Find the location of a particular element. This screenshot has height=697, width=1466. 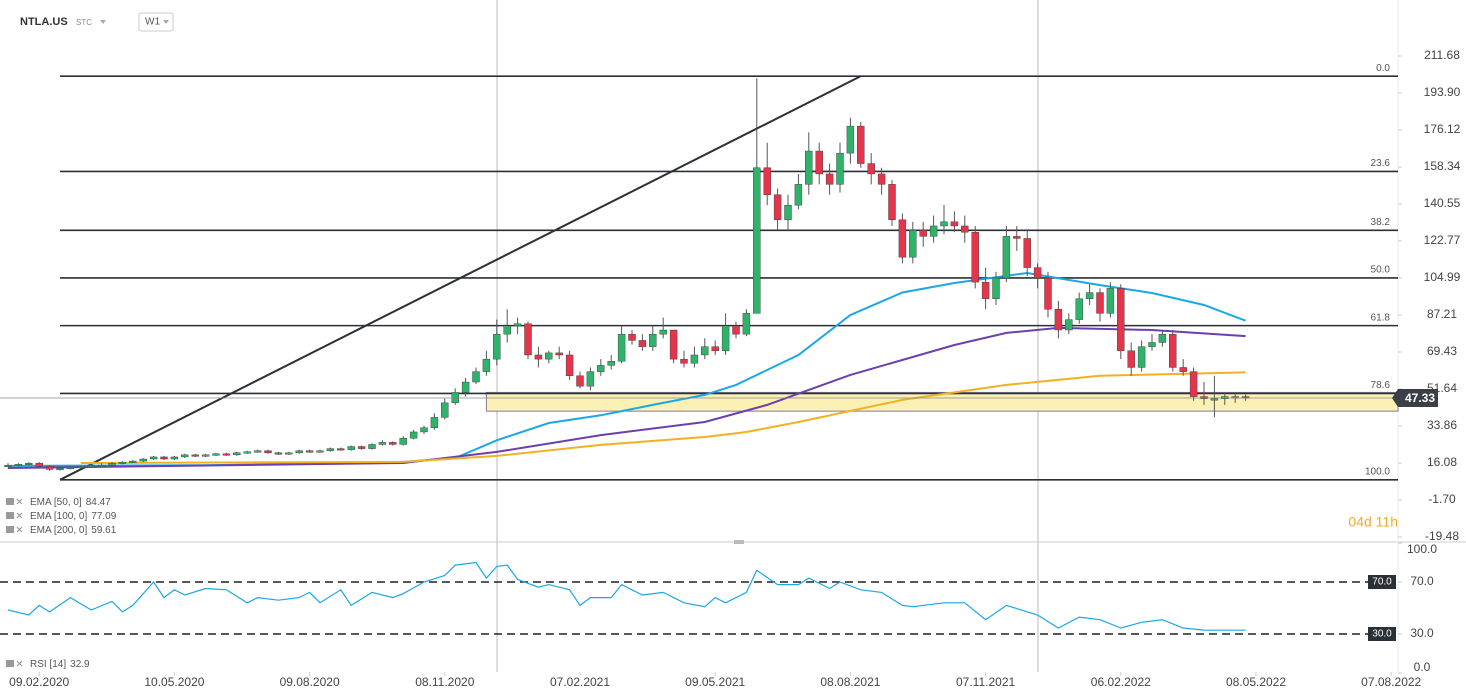

panel-handle is located at coordinates (739, 542).